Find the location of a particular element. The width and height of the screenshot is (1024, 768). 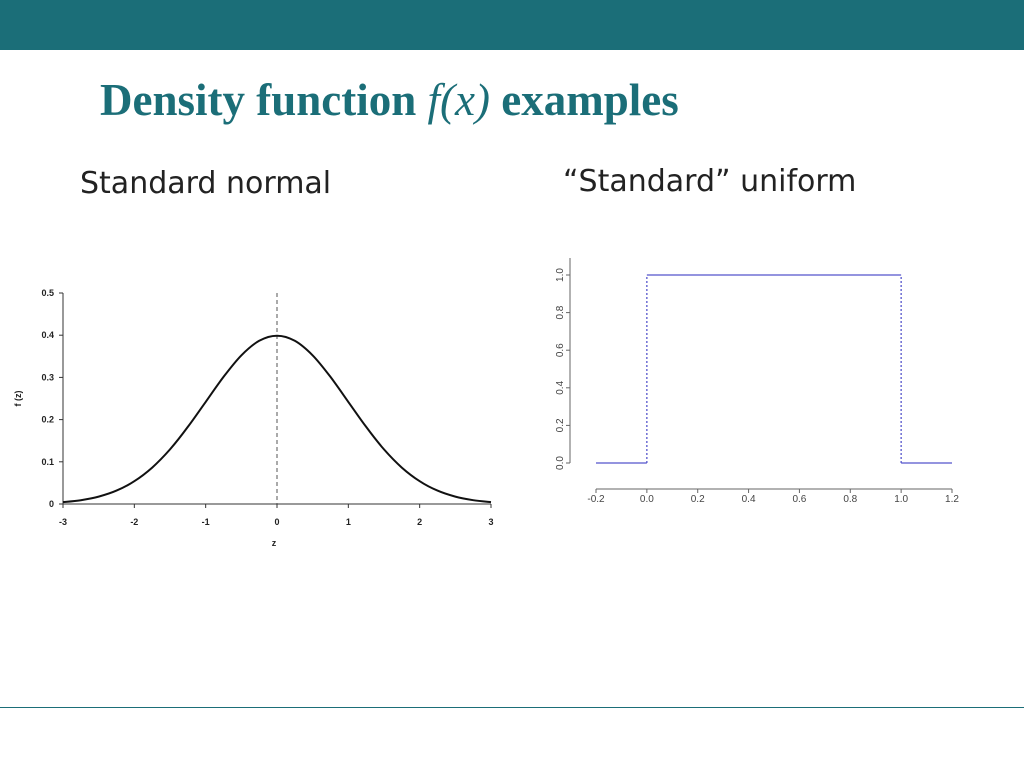

header-band is located at coordinates (512, 25).